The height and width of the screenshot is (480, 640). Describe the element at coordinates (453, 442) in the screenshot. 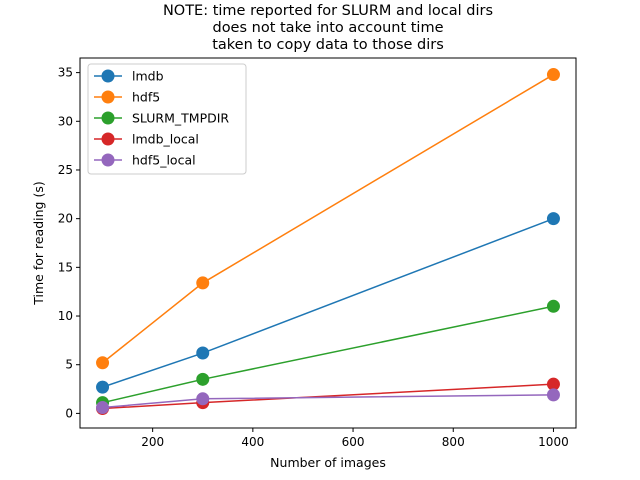

I see `x-tick-label: 800` at that location.